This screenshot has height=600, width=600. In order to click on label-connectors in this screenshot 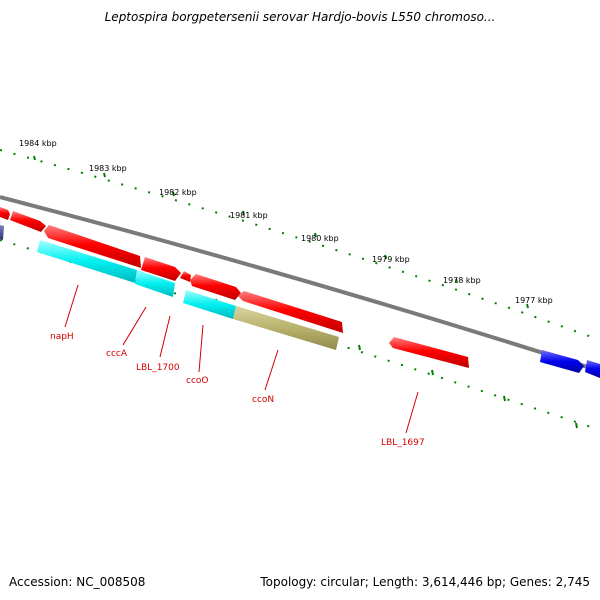, I will do `click(241, 359)`.